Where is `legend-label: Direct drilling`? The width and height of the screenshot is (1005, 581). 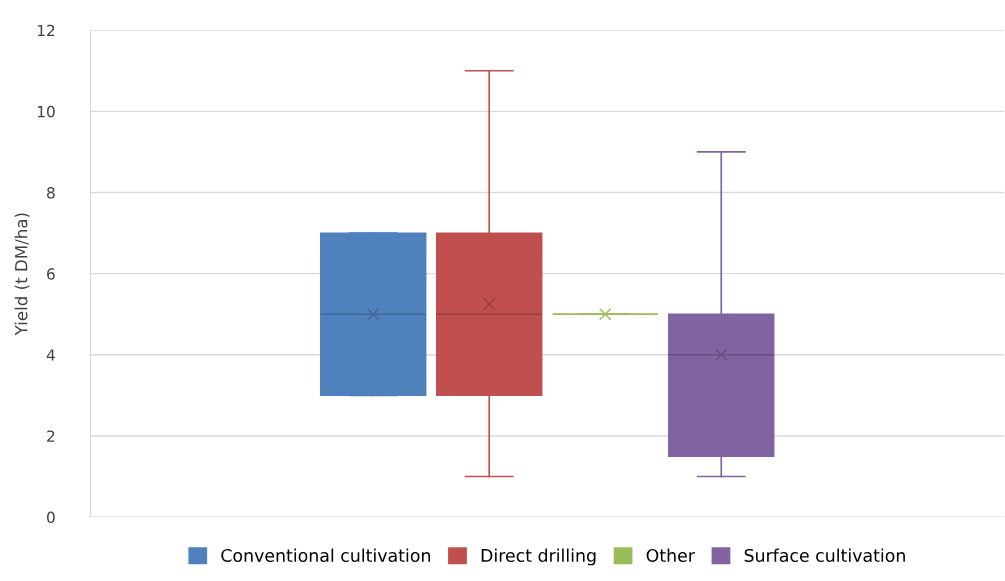 legend-label: Direct drilling is located at coordinates (538, 557).